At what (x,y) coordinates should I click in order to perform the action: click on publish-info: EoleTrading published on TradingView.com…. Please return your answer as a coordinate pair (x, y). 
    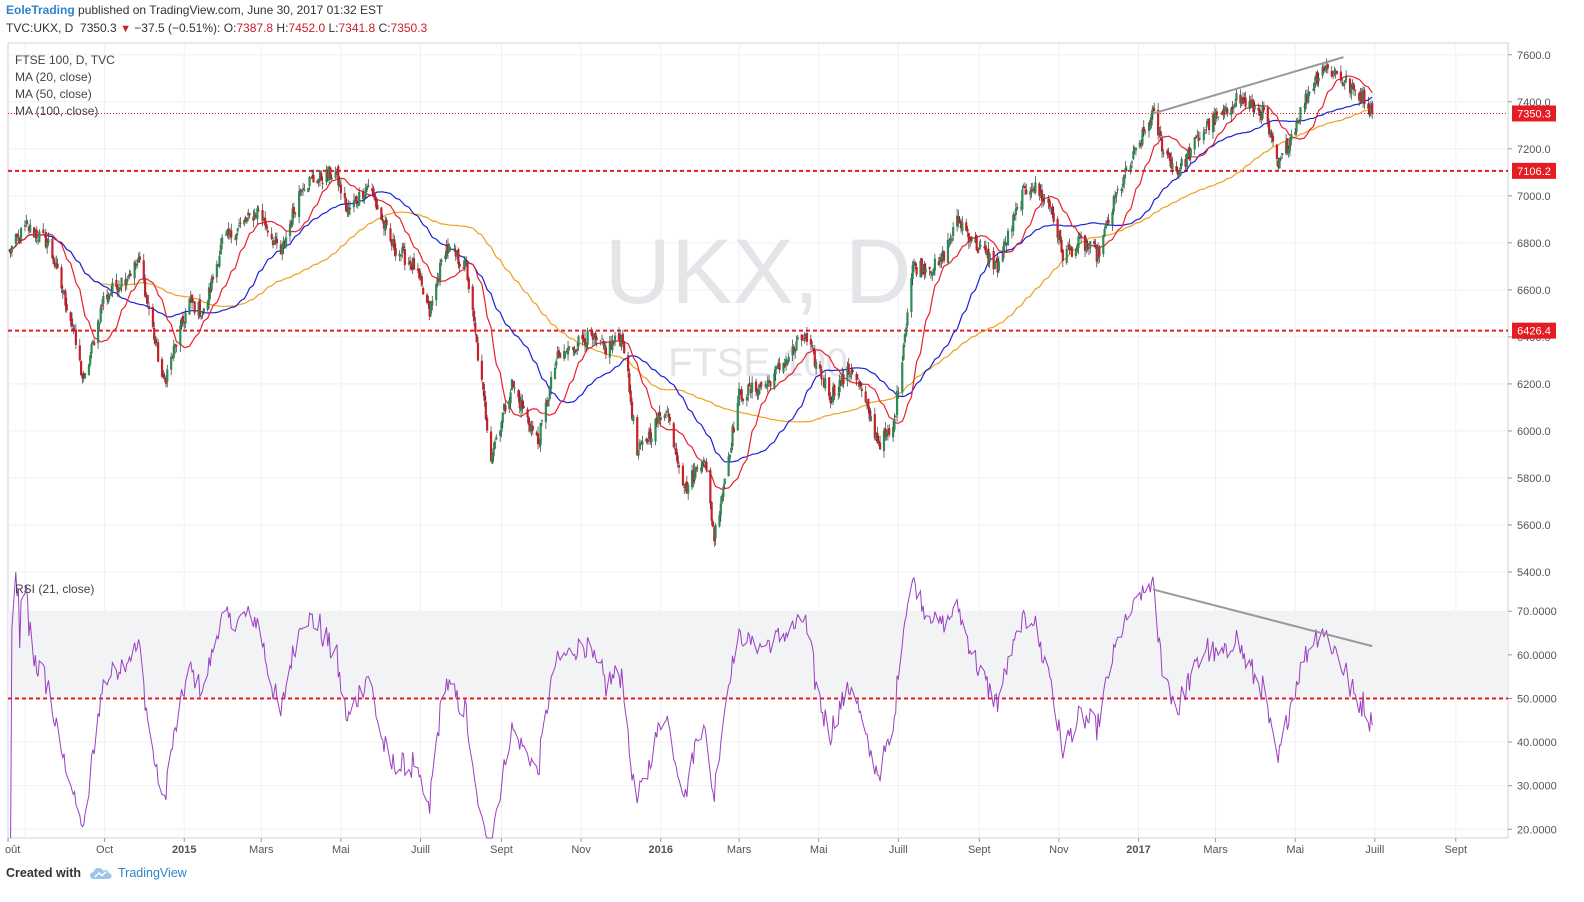
    Looking at the image, I should click on (194, 10).